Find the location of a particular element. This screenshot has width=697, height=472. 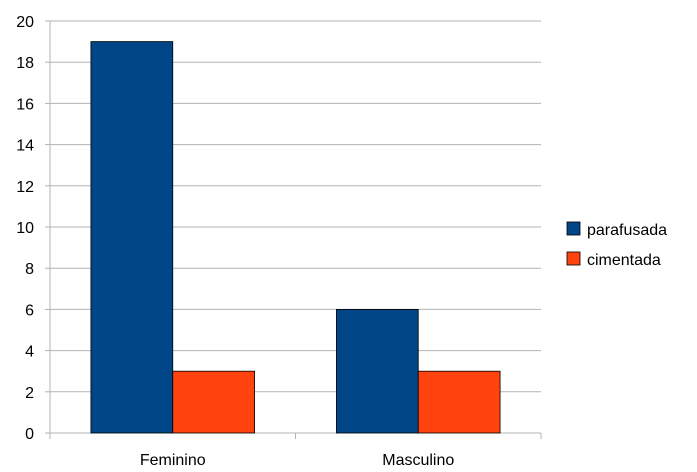

y-axis: 0 2 4 6 8 10 12 14 16 18 20 is located at coordinates (33, 228).